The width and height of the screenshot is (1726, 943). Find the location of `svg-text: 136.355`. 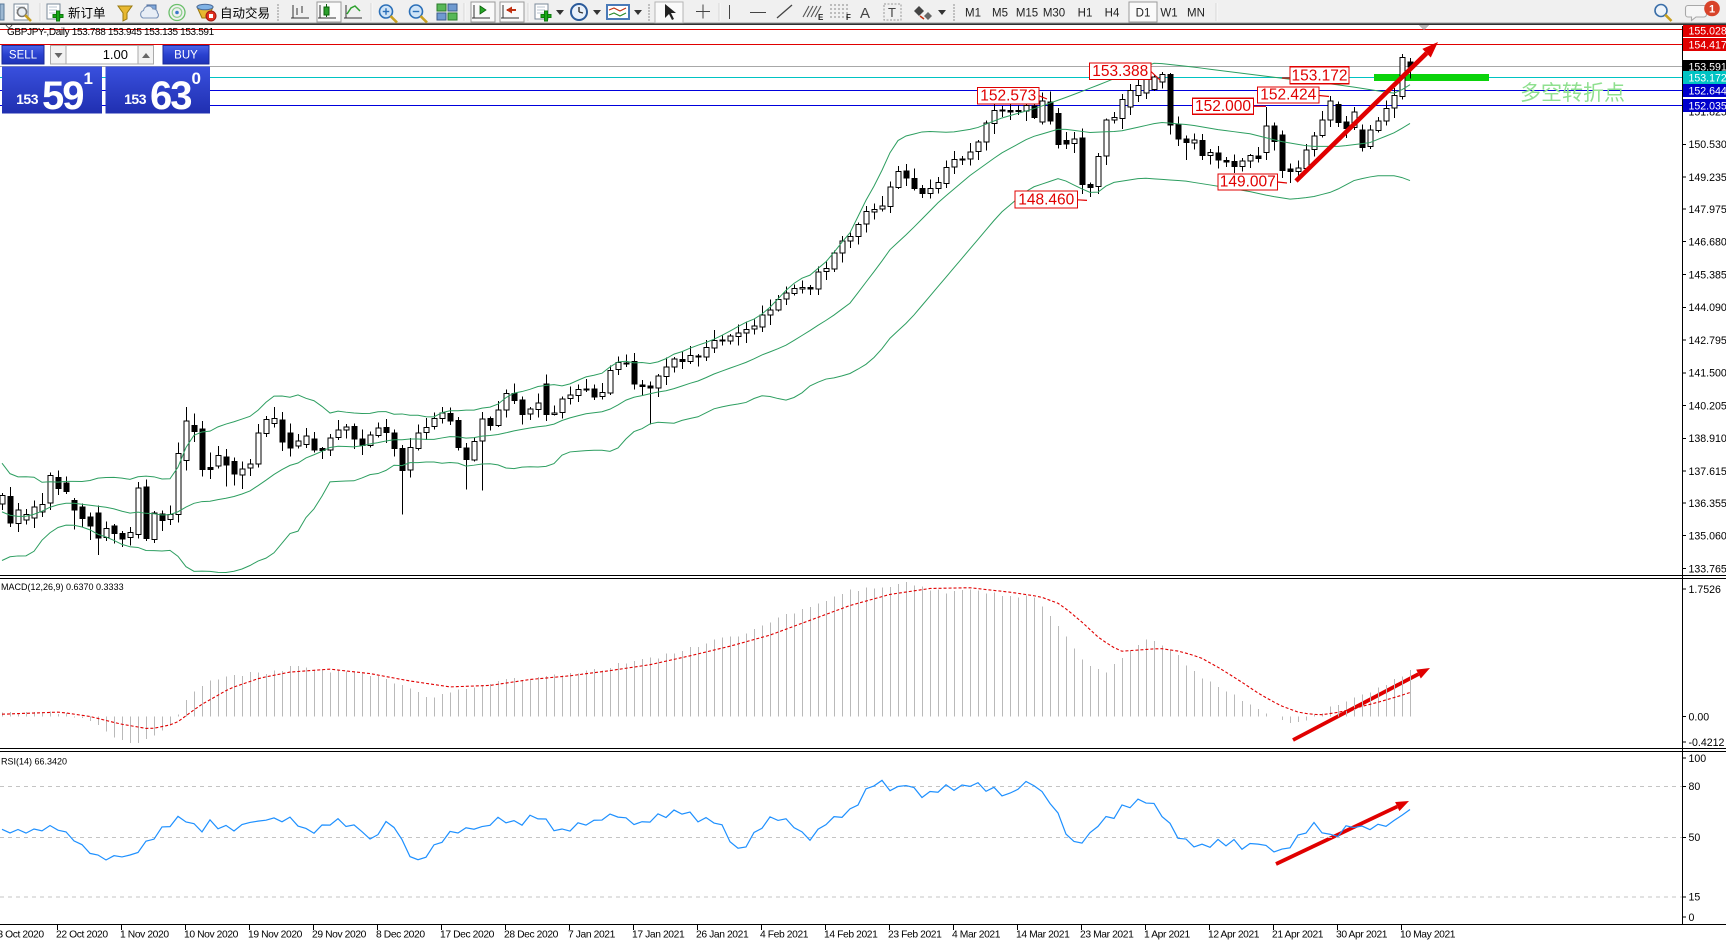

svg-text: 136.355 is located at coordinates (1707, 504).